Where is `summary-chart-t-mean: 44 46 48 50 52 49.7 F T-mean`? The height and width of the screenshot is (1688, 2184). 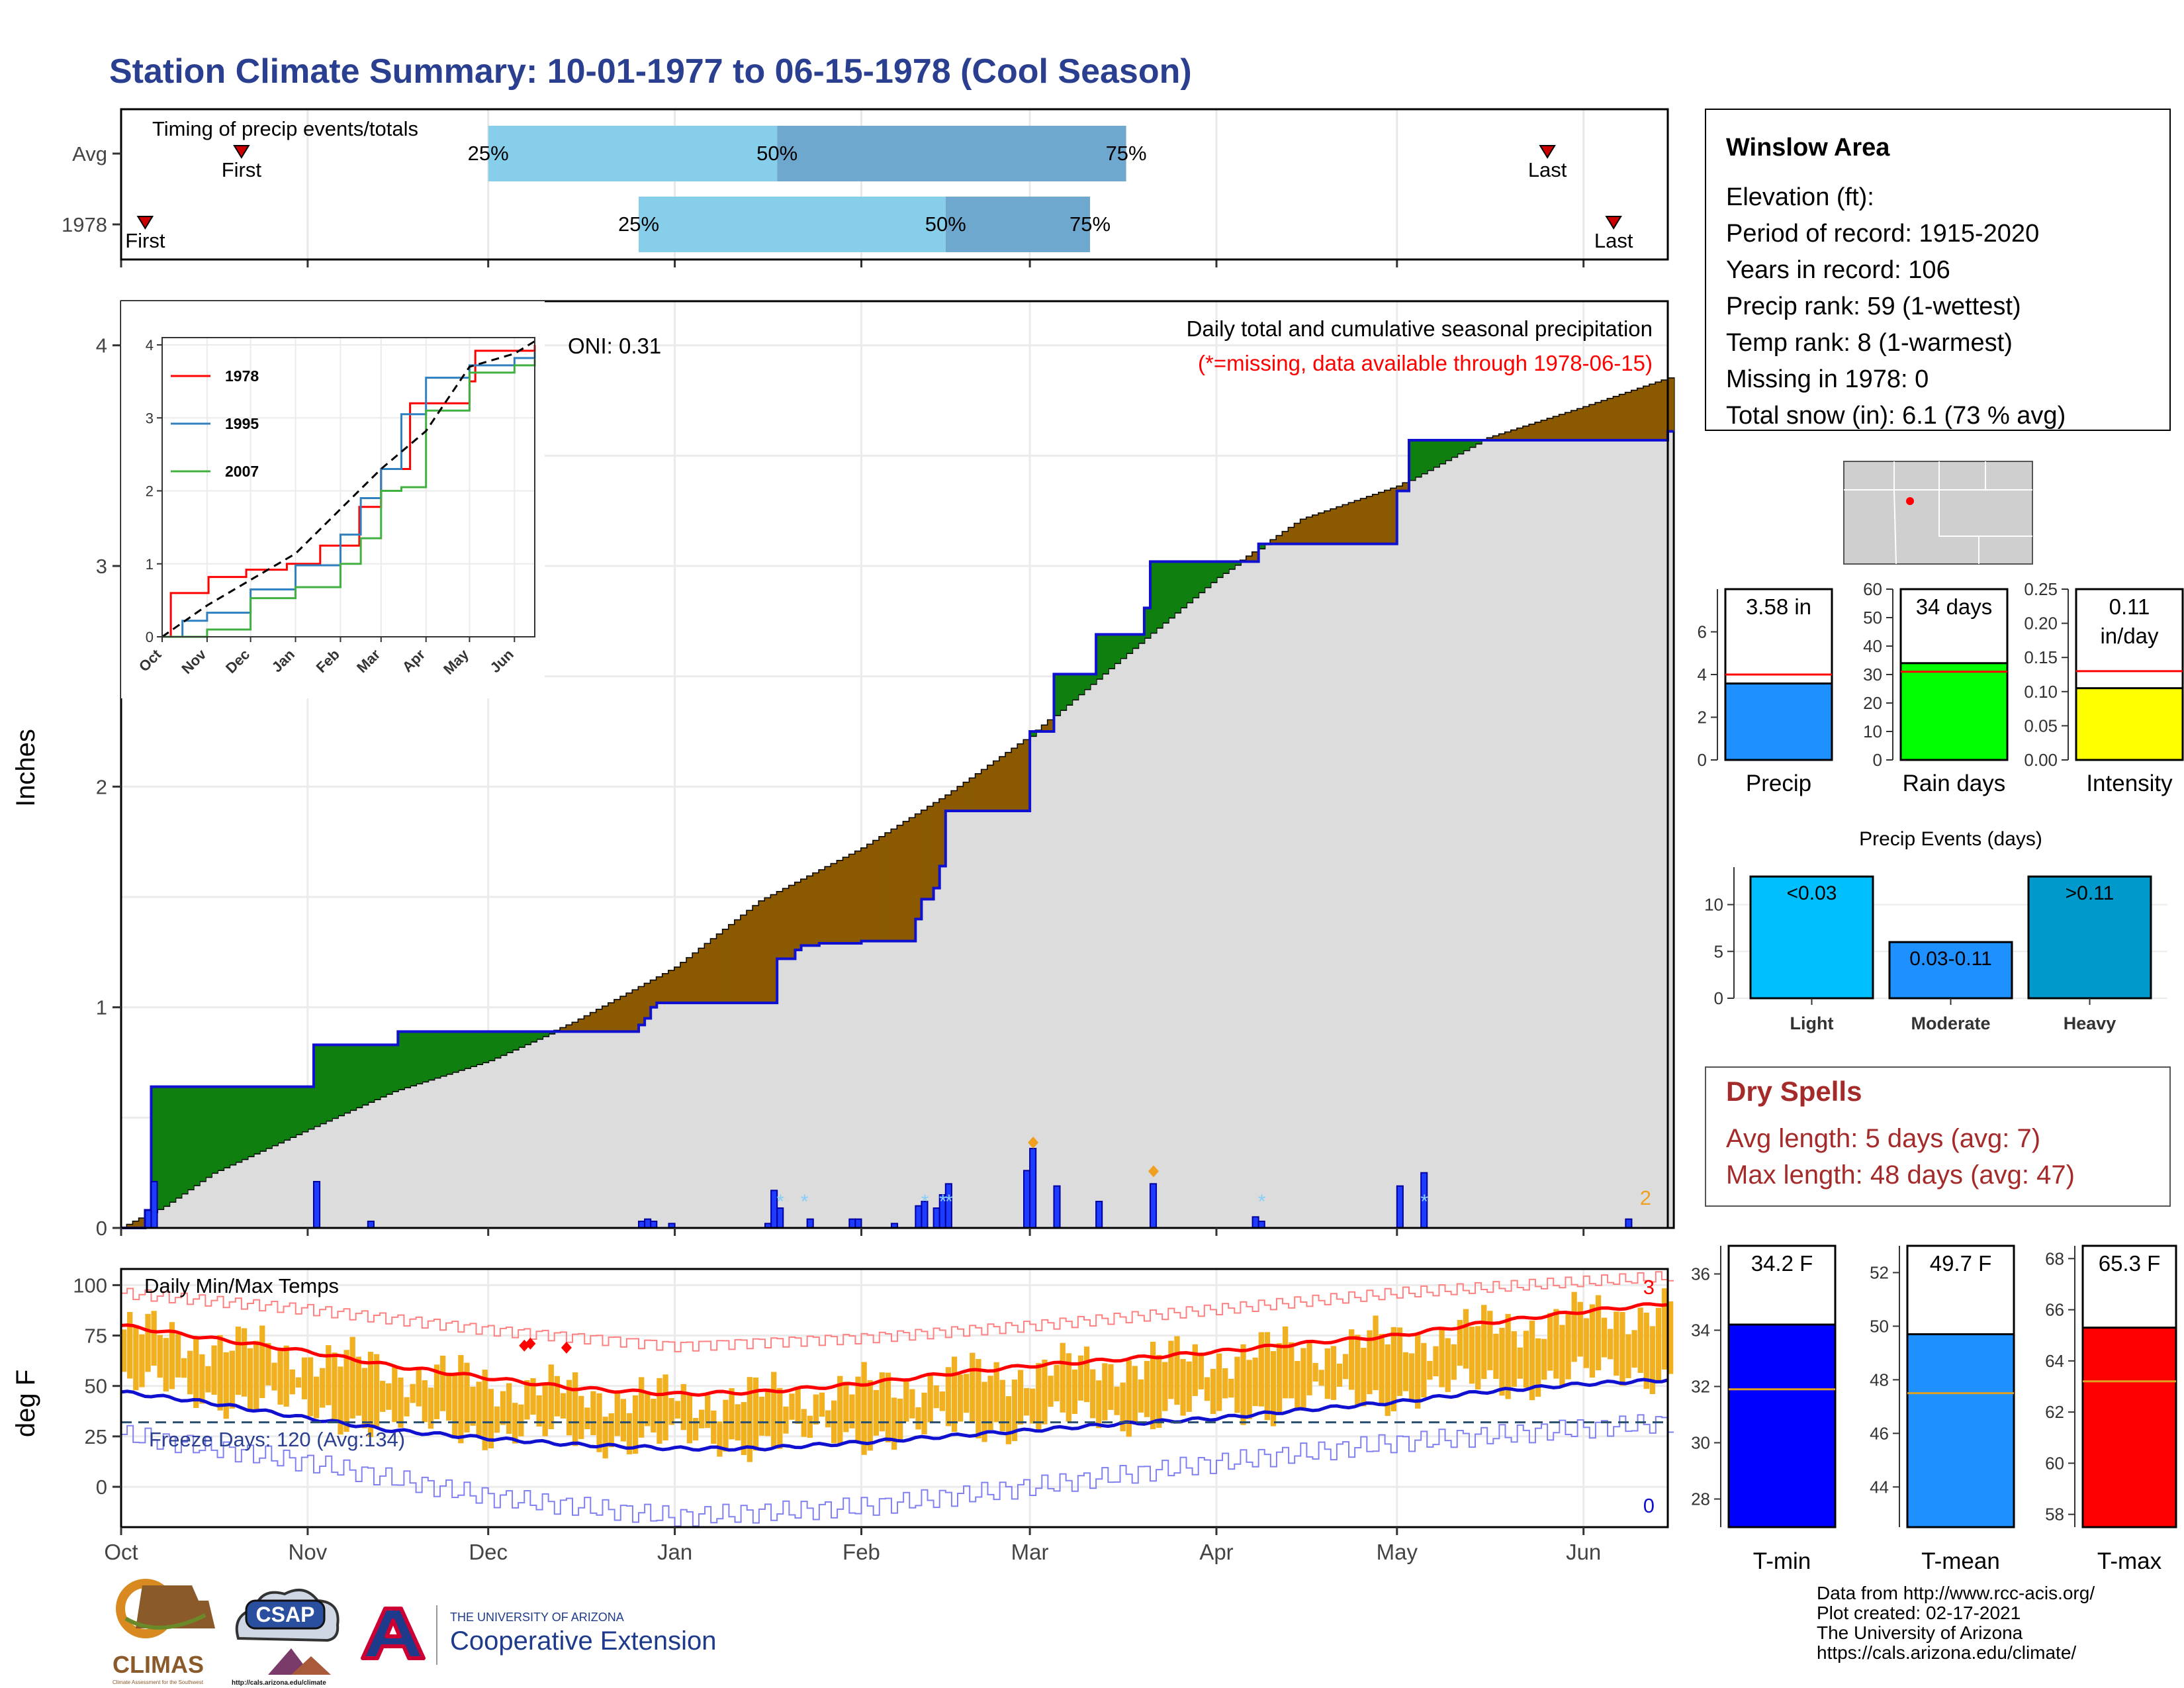 summary-chart-t-mean: 44 46 48 50 52 49.7 F T-mean is located at coordinates (1942, 1409).